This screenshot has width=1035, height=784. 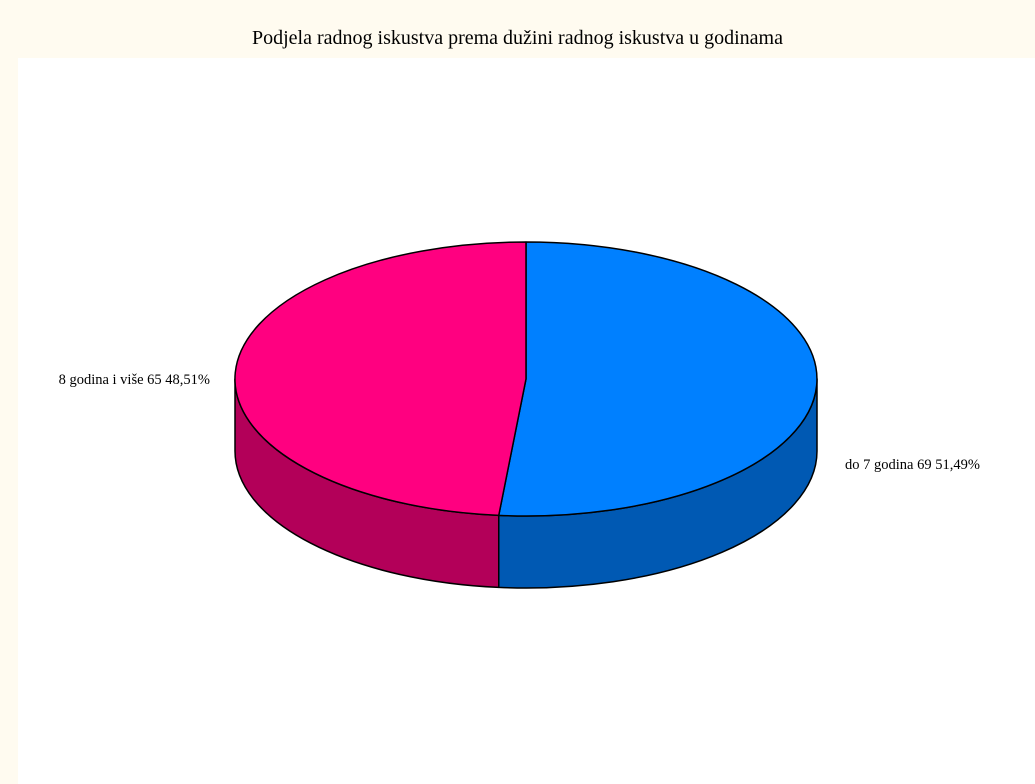 What do you see at coordinates (134, 380) in the screenshot?
I see `slice-label-1: 8 godina i više 65 48,51%` at bounding box center [134, 380].